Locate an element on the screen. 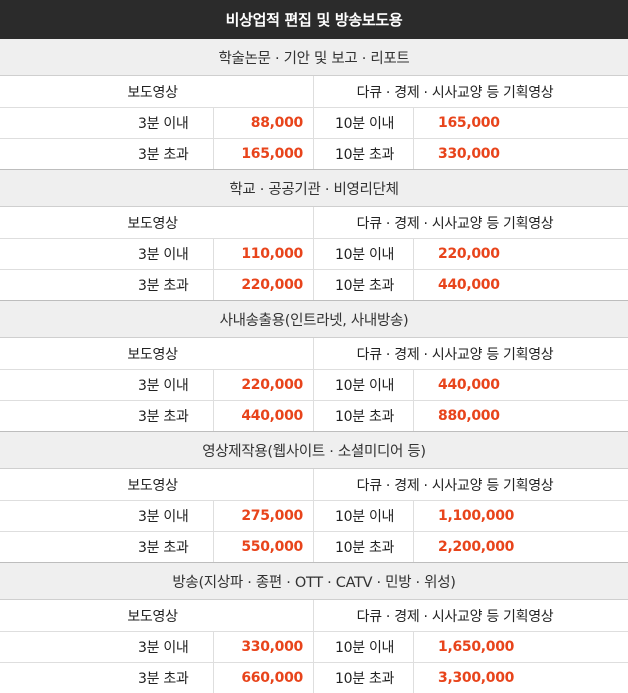 The width and height of the screenshot is (628, 693). table-title: 비상업적 편집 및 방송보도용 is located at coordinates (314, 19).